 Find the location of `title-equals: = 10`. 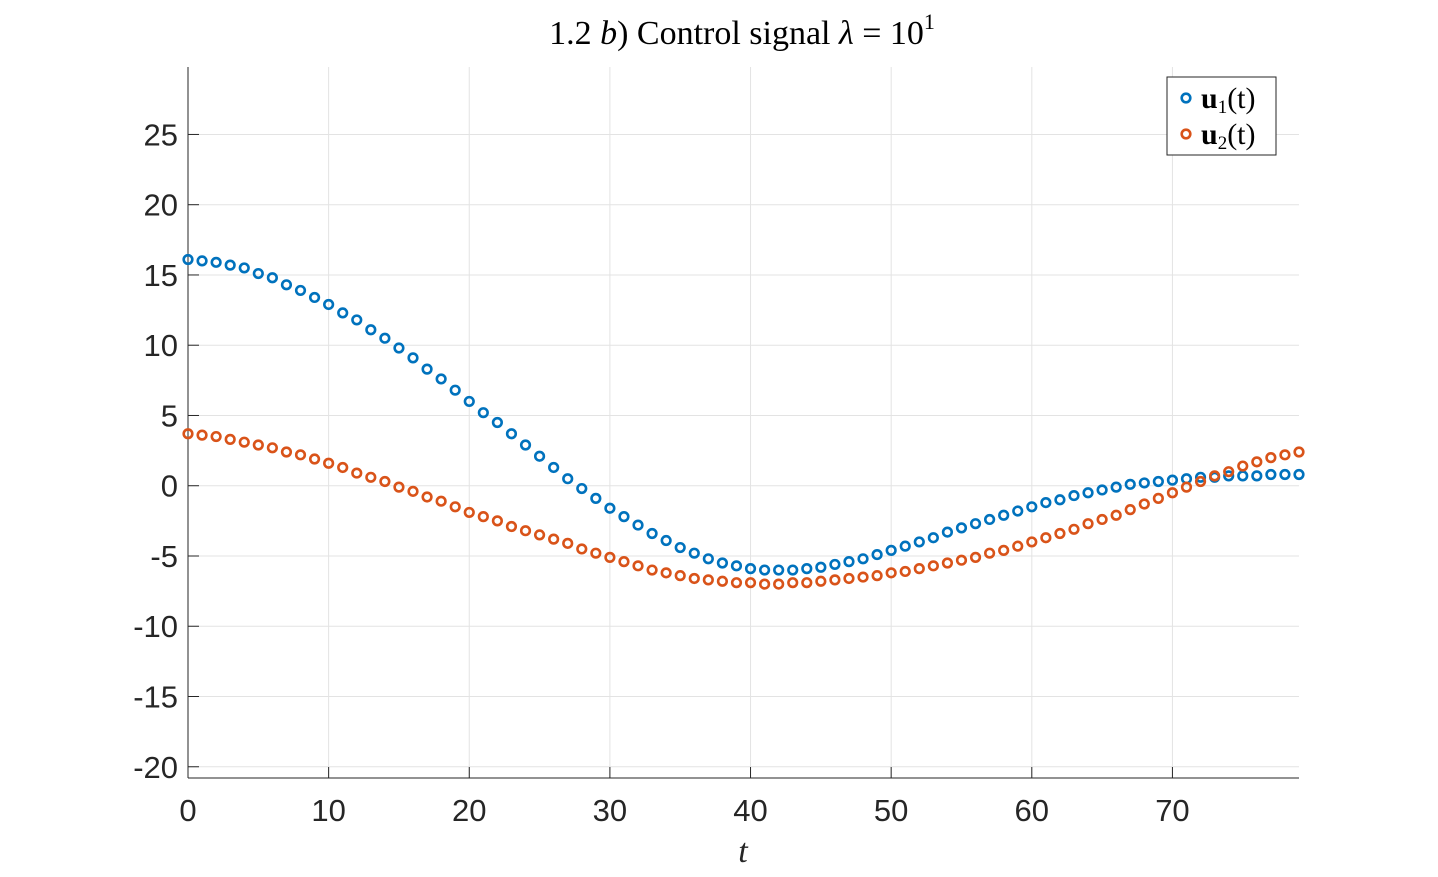

title-equals: = 10 is located at coordinates (889, 33).